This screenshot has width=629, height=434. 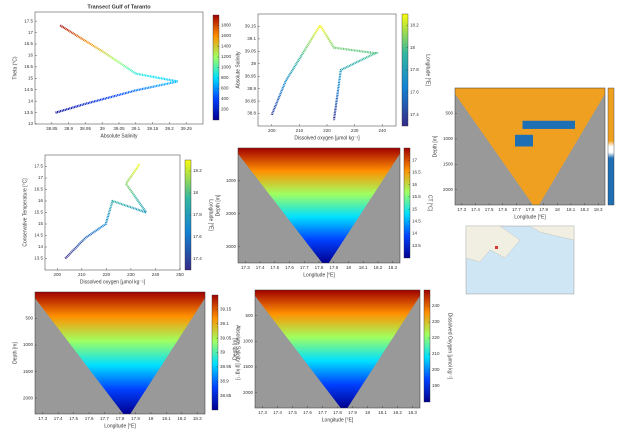 I want to click on colorbar-tick-label: 39, so click(x=223, y=352).